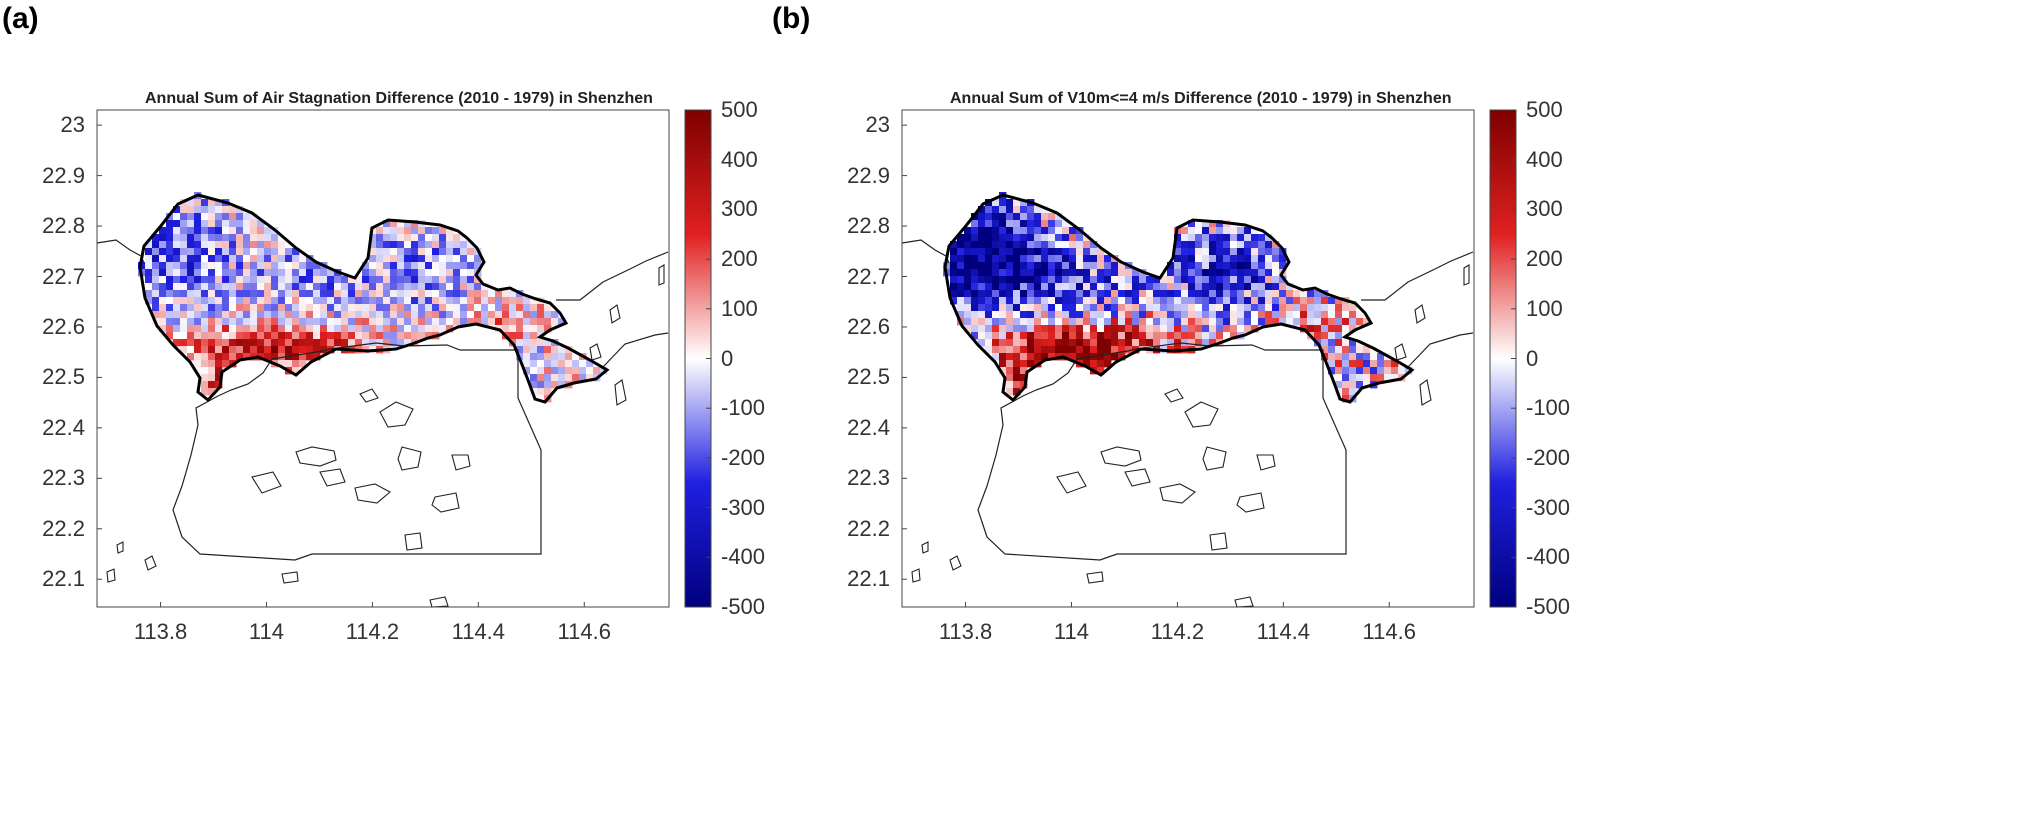 This screenshot has width=2019, height=827. What do you see at coordinates (439, 602) in the screenshot?
I see `island-outline` at bounding box center [439, 602].